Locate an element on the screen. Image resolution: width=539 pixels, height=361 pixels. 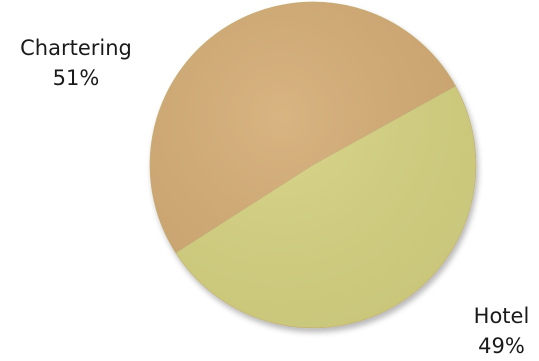
slice-label-chartering: Chartering 51% is located at coordinates (76, 63).